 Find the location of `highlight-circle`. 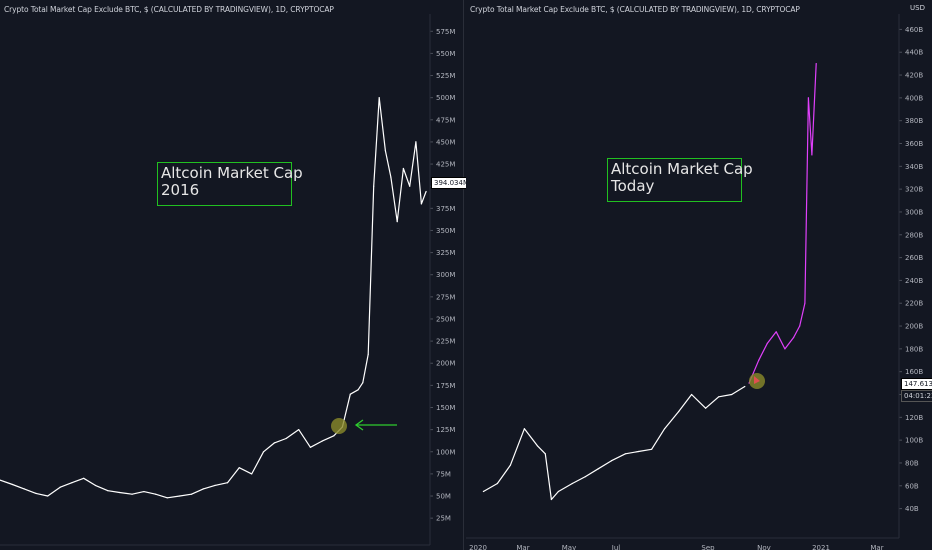

highlight-circle is located at coordinates (339, 426).